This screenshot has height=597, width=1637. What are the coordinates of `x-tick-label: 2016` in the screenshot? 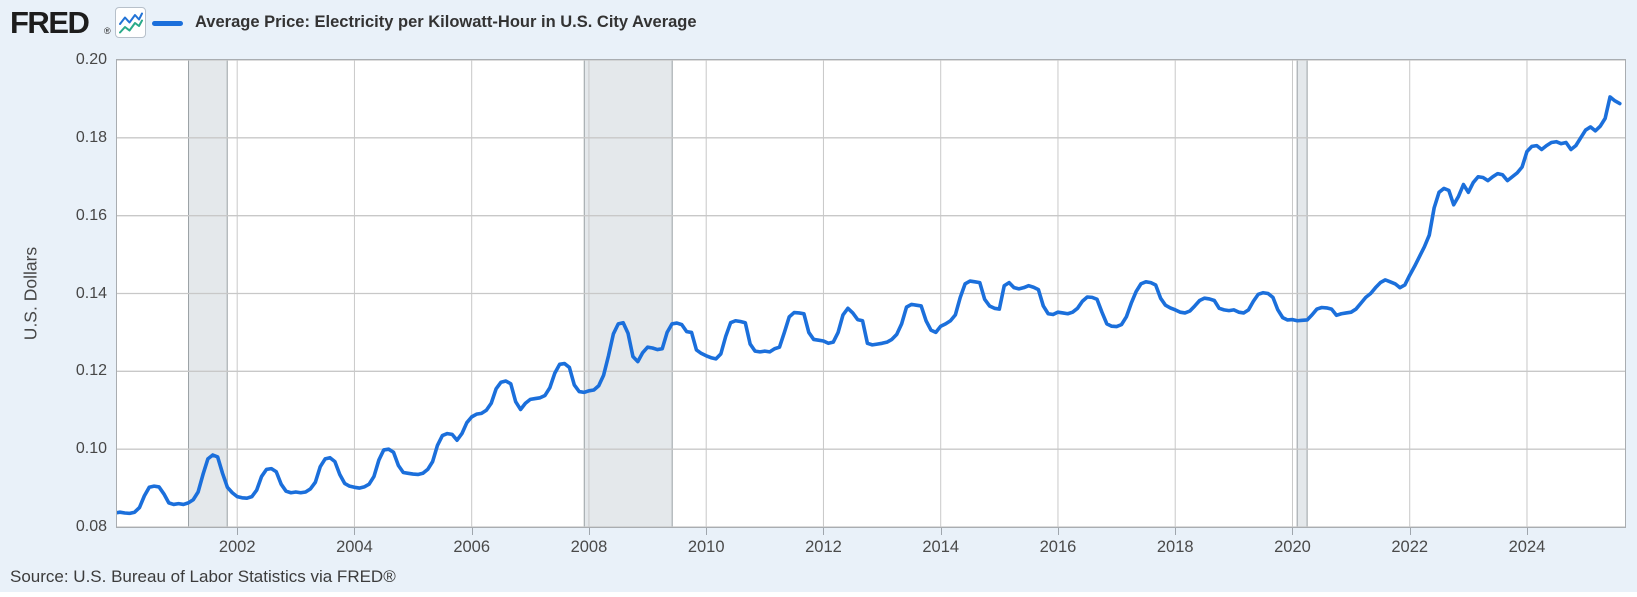 It's located at (1058, 547).